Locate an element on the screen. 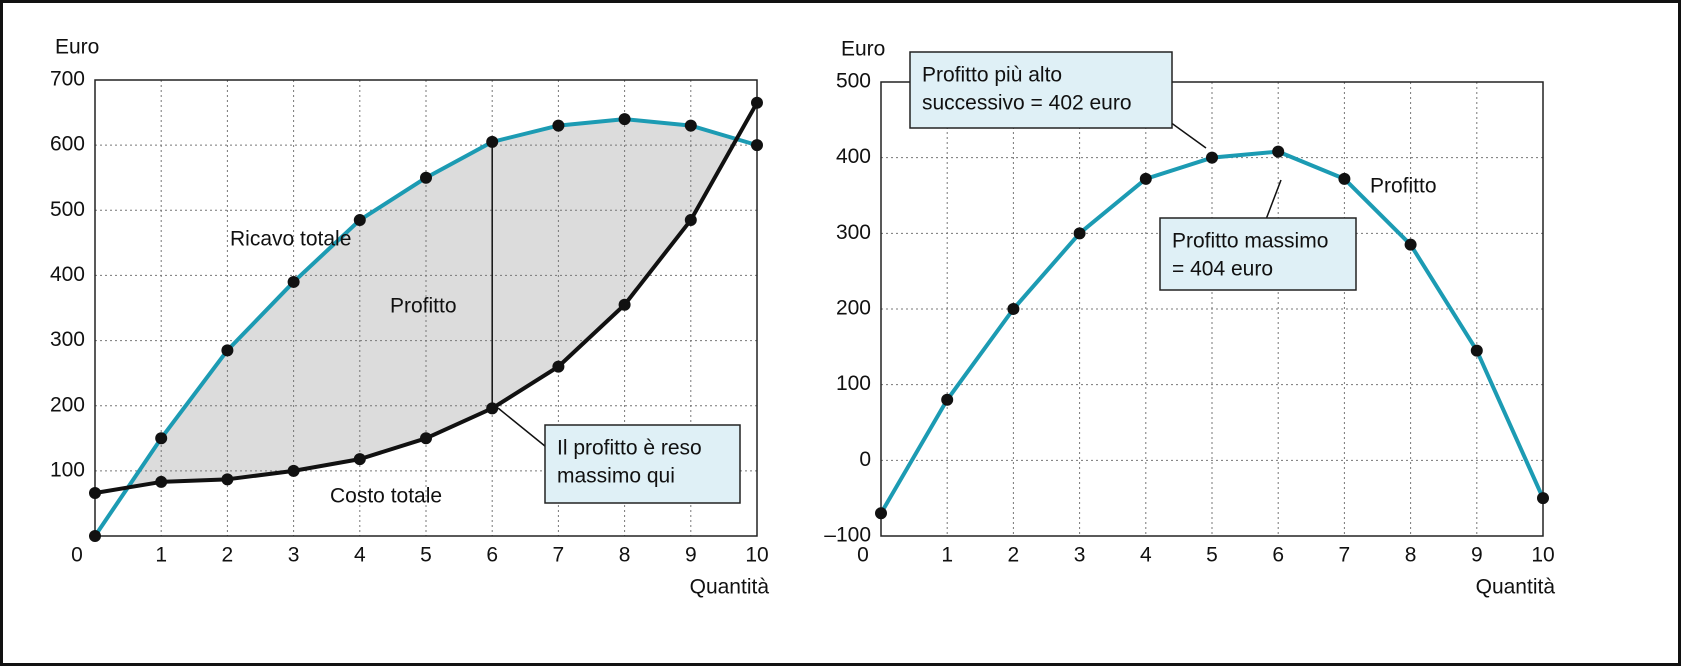 The width and height of the screenshot is (1681, 666). y-tick-label: –100 is located at coordinates (847, 535).